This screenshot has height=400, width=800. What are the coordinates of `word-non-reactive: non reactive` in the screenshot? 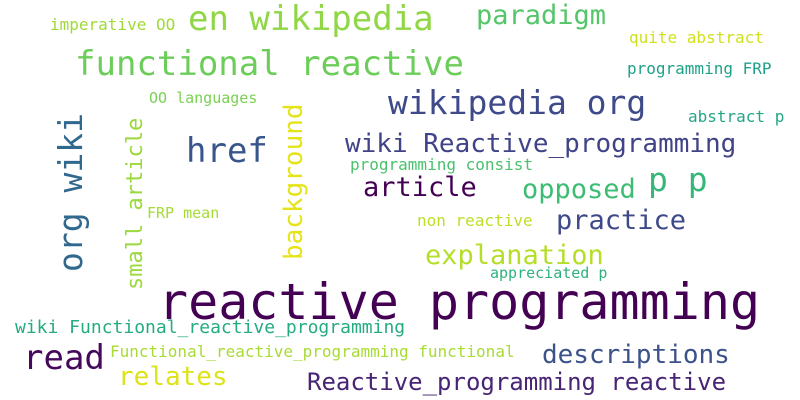 It's located at (475, 220).